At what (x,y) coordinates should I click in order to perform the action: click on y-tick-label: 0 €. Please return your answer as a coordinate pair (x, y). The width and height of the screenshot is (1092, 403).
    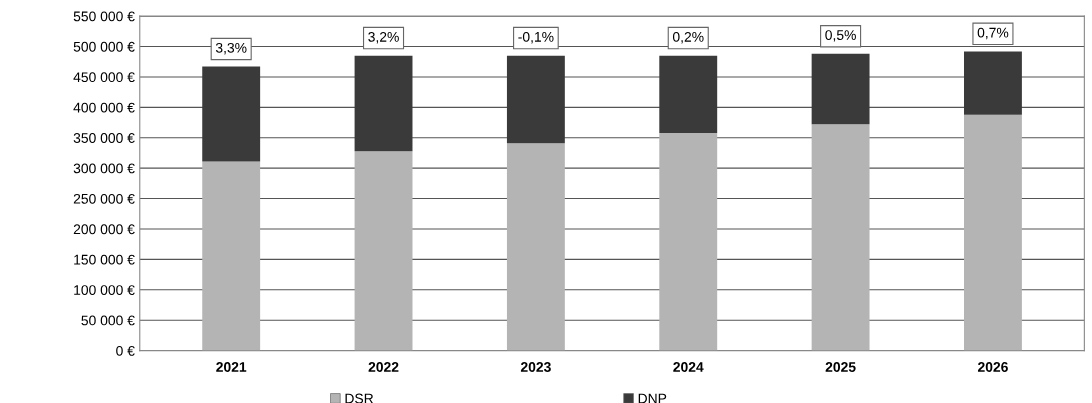
    Looking at the image, I should click on (125, 350).